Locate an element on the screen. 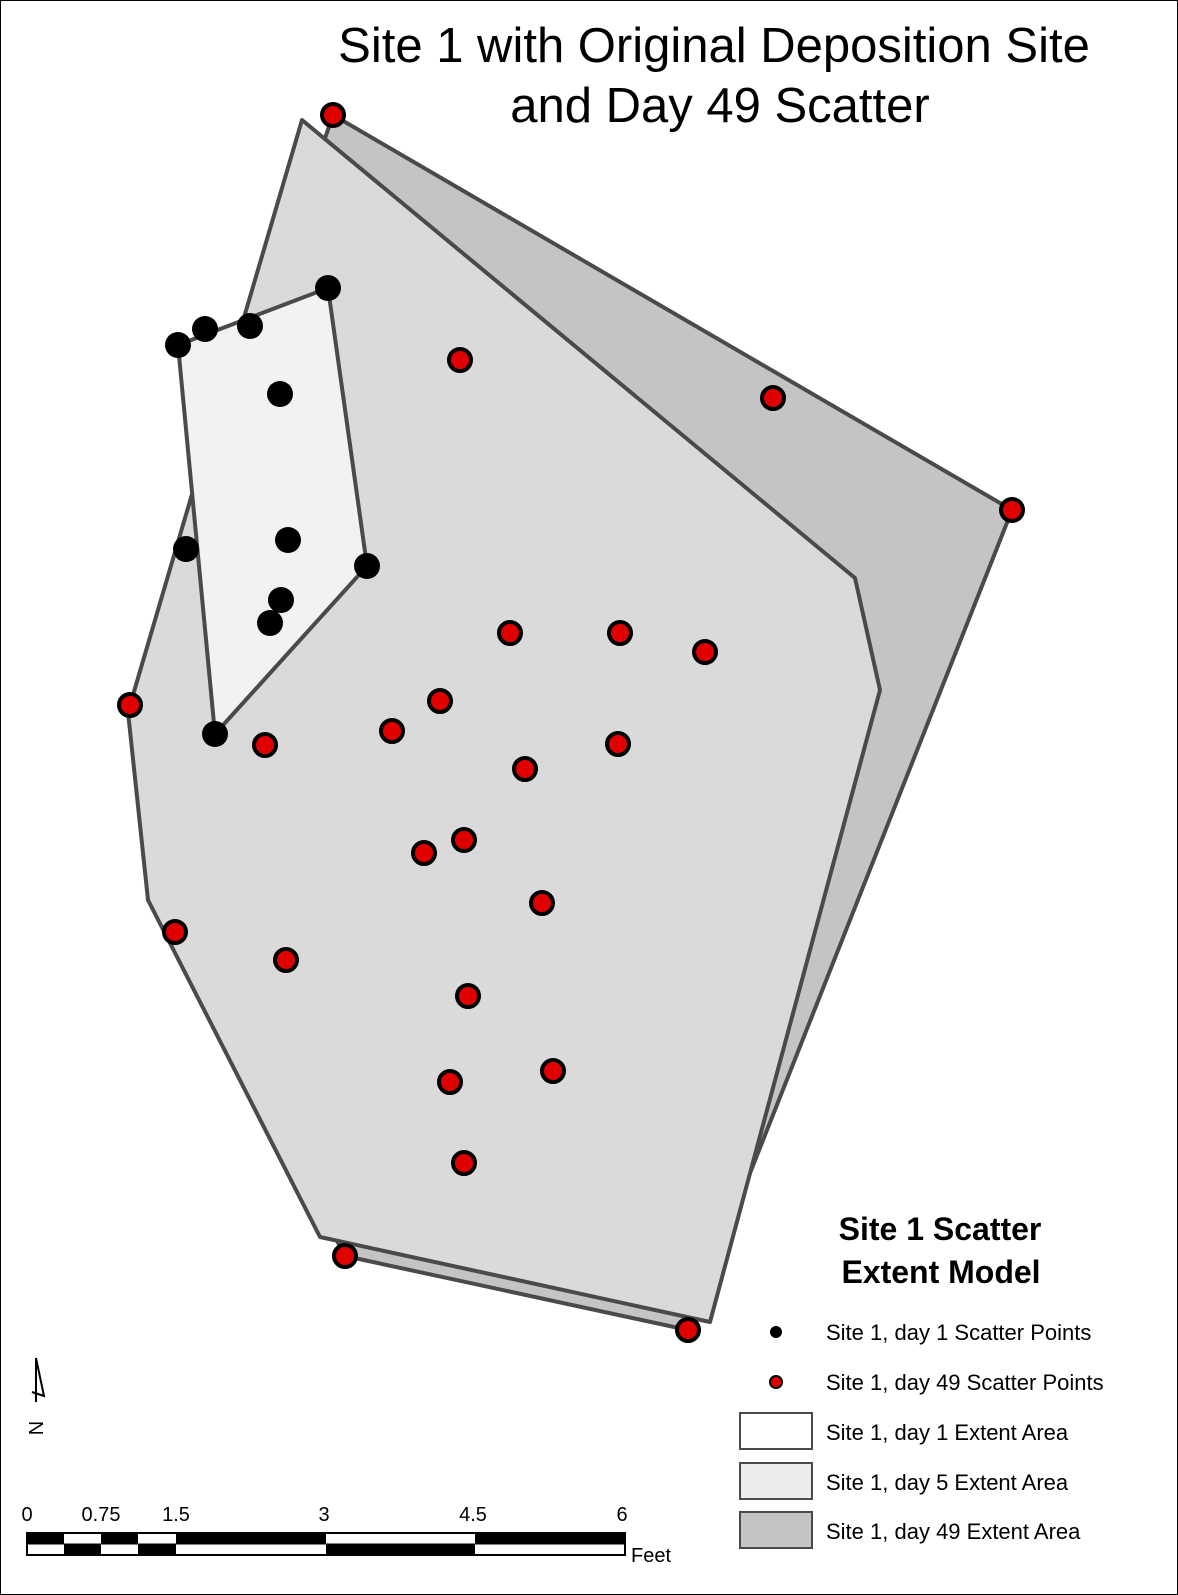  legend-day49-extent-swatch is located at coordinates (776, 1530).